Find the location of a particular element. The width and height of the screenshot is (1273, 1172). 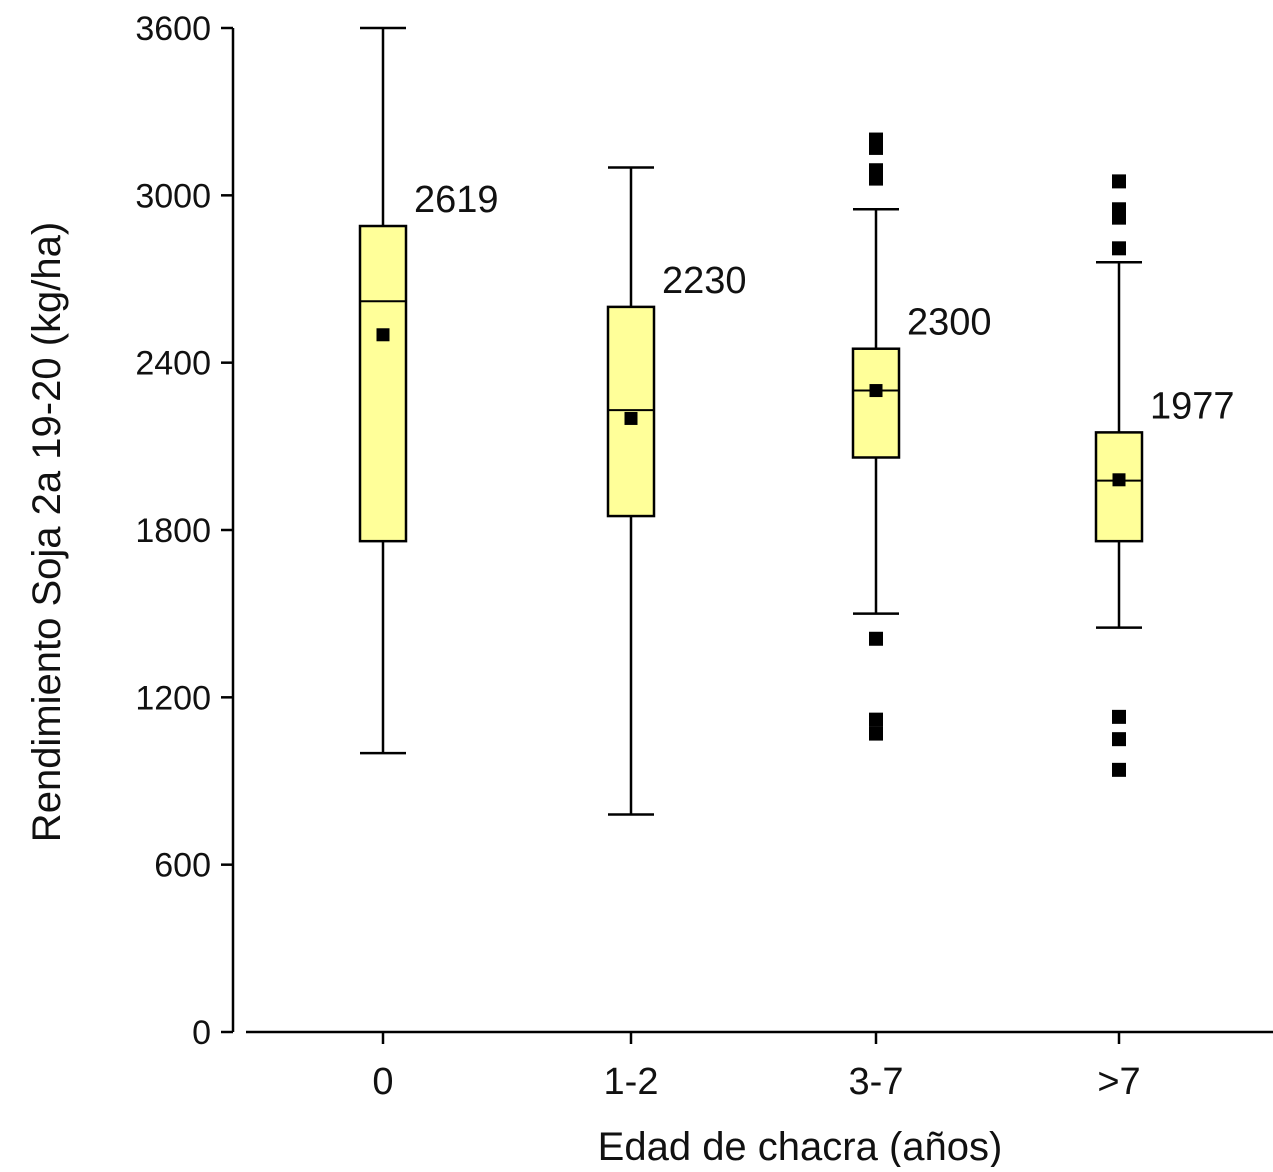

y-tick-label: 3000 is located at coordinates (173, 196).